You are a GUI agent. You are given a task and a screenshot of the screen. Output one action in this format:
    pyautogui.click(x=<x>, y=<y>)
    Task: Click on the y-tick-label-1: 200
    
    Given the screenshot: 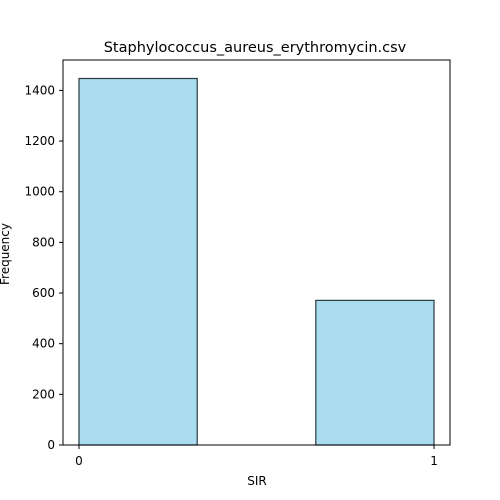 What is the action you would take?
    pyautogui.click(x=43, y=394)
    